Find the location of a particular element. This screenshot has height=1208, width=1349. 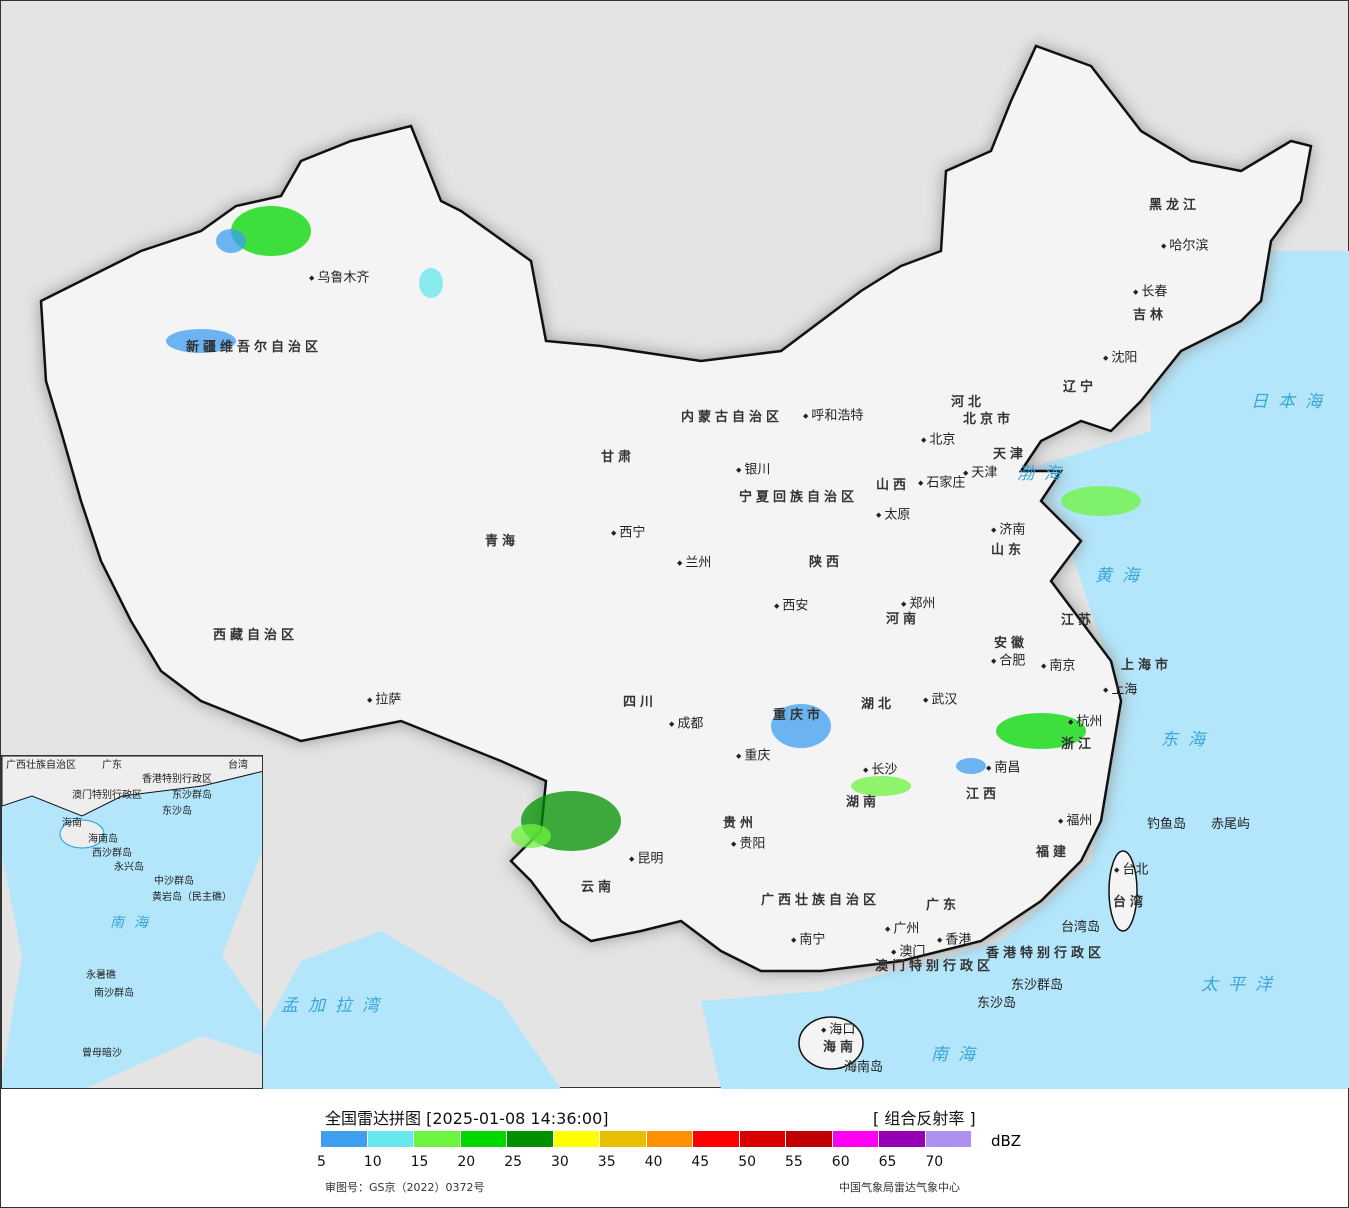

inset-label: 海南 is located at coordinates (72, 823).